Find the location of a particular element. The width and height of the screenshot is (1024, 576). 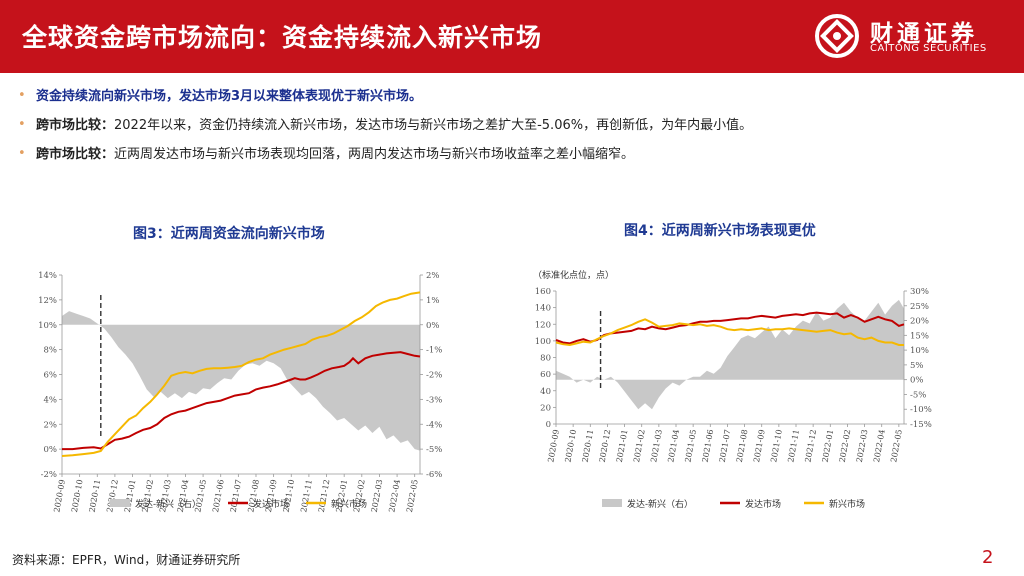

company-logo: 财通证券 CAITONG SECURITIES is located at coordinates (912, 38).